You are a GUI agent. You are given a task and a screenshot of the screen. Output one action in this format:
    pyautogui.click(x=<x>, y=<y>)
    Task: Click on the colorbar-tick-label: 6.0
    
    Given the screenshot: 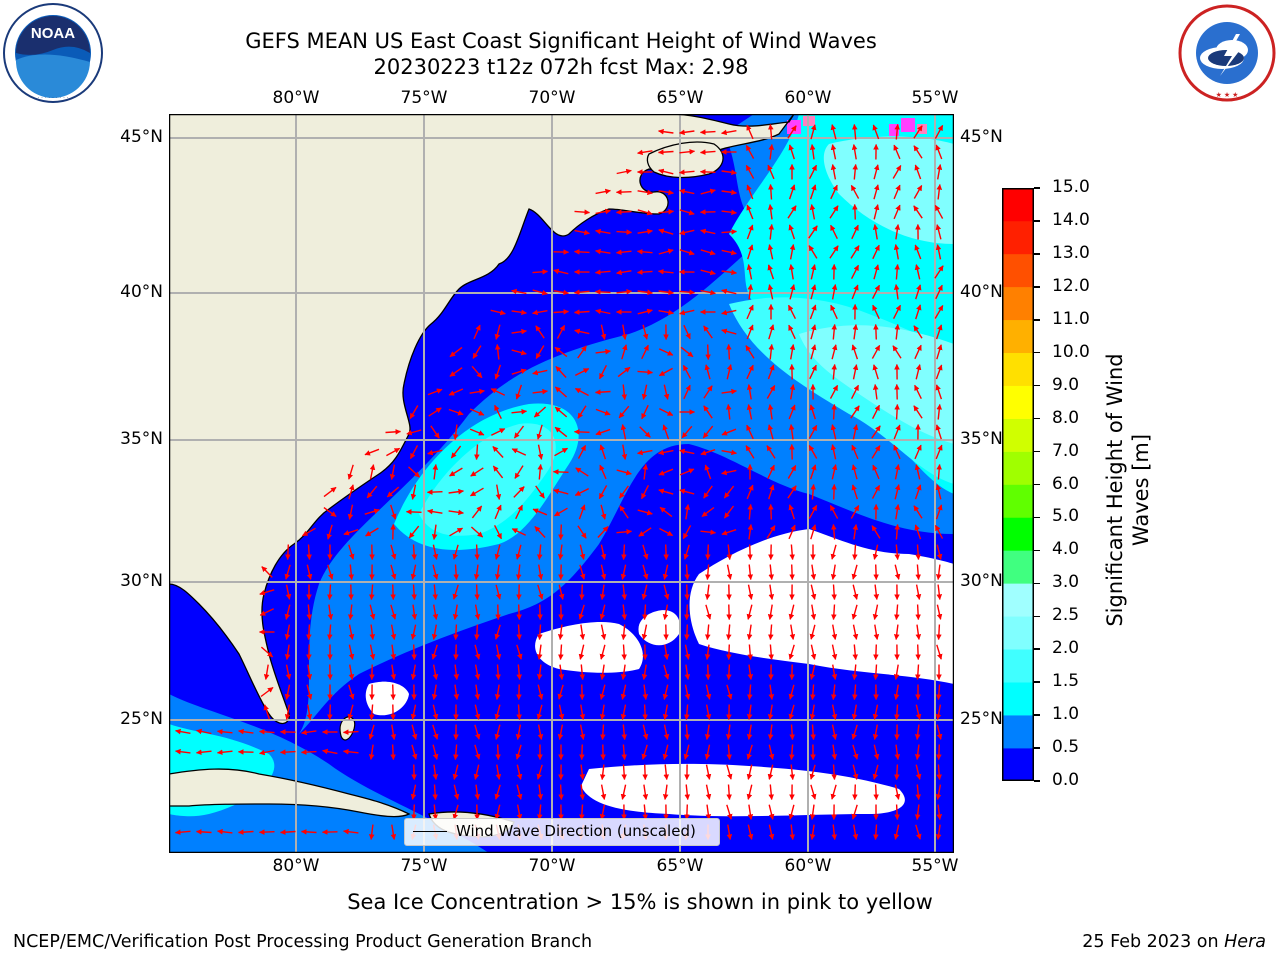 What is the action you would take?
    pyautogui.click(x=1066, y=483)
    